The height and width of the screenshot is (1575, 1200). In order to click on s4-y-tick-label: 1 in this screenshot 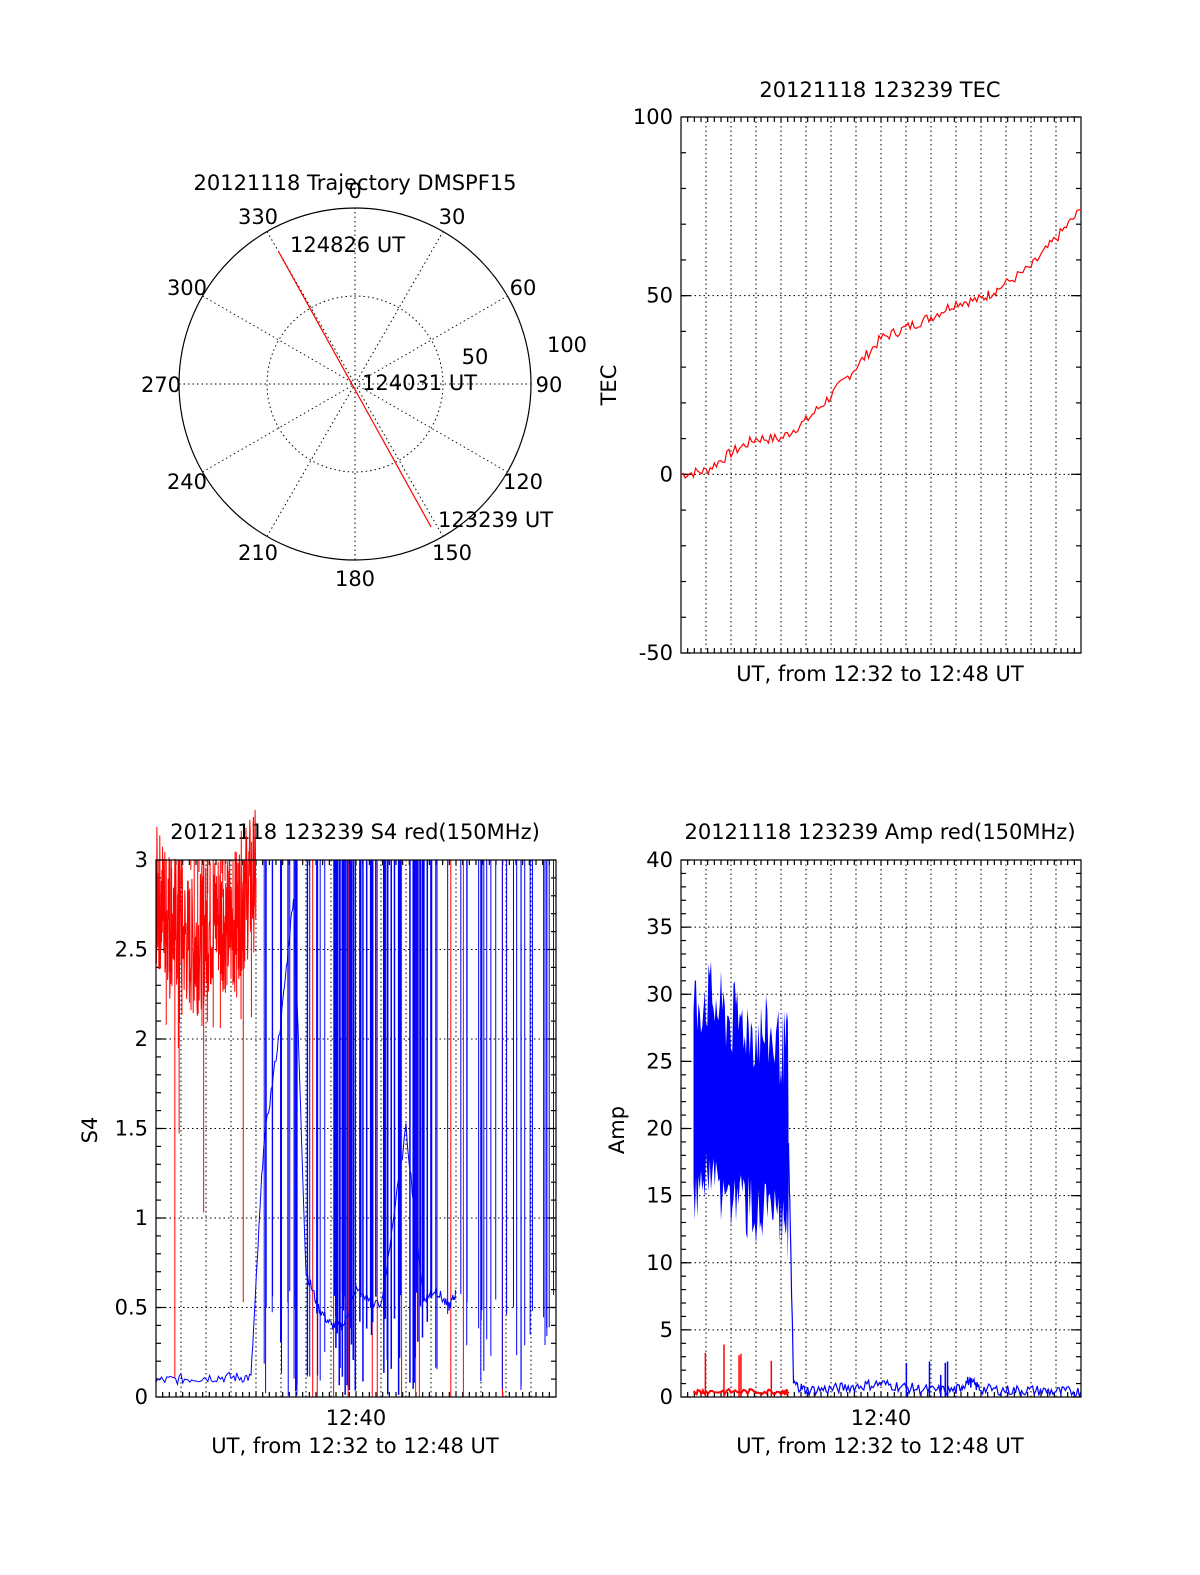, I will do `click(141, 1218)`.